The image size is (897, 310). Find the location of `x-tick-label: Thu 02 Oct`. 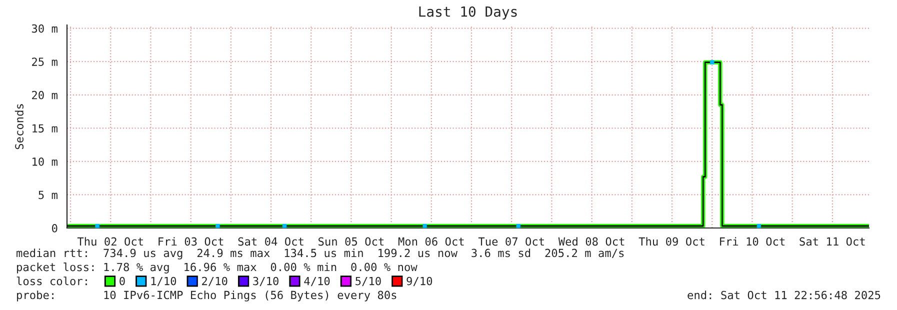

x-tick-label: Thu 02 Oct is located at coordinates (110, 241).